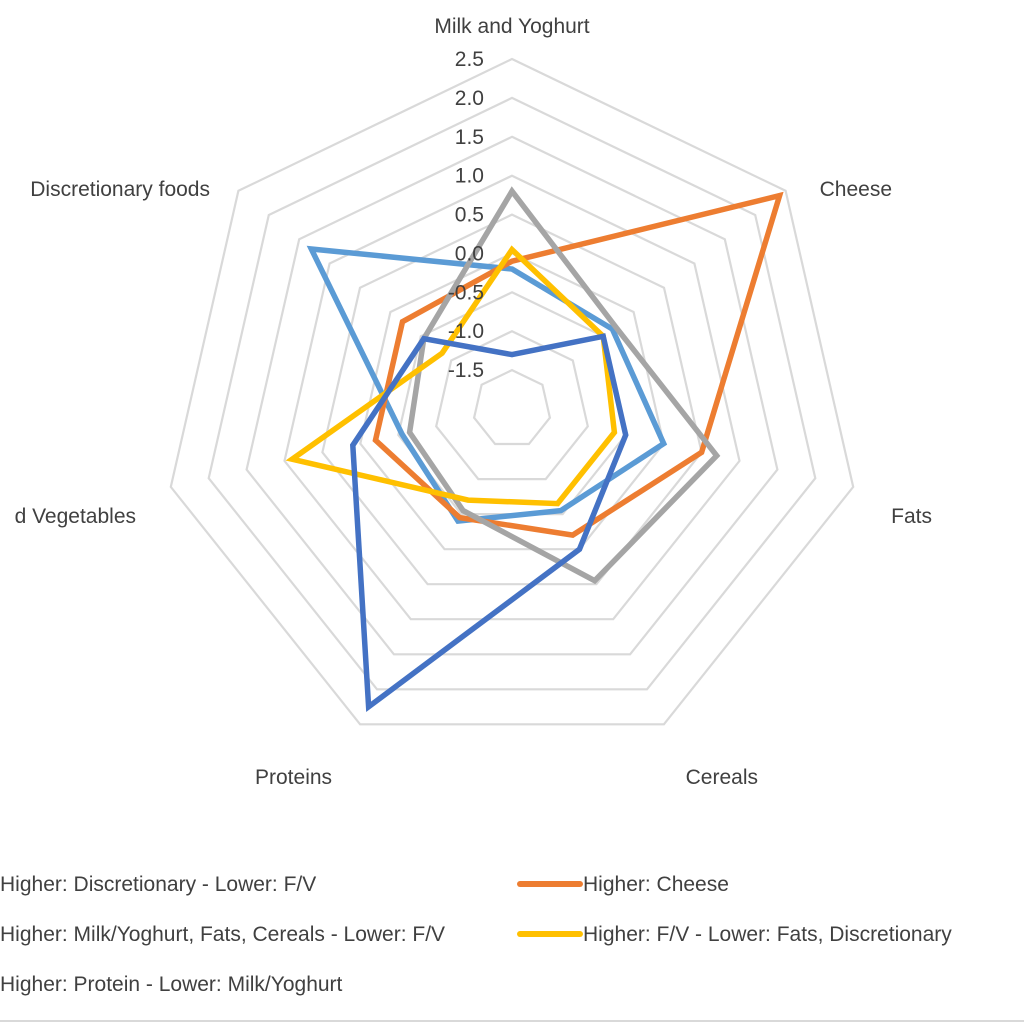 The image size is (1024, 1029). I want to click on tick-label: 2.0, so click(469, 98).